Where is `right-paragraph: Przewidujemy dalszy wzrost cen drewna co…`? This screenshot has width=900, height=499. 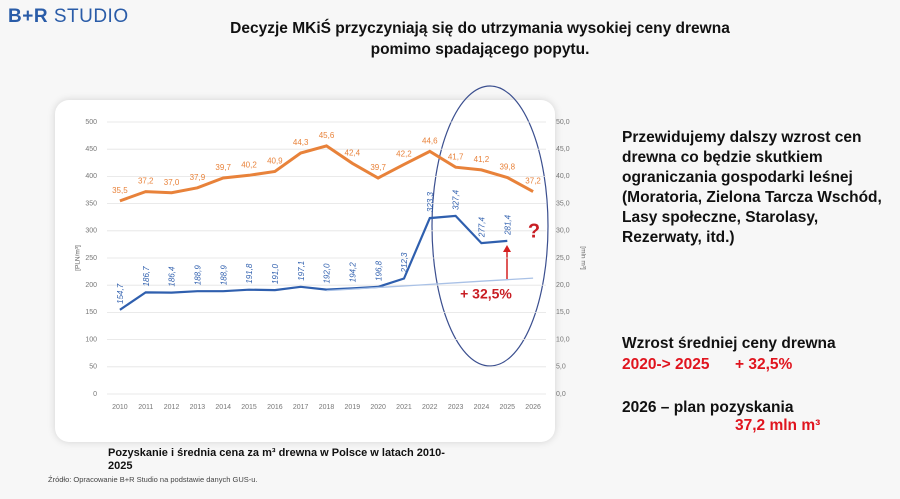 right-paragraph: Przewidujemy dalszy wzrost cen drewna co… is located at coordinates (752, 187).